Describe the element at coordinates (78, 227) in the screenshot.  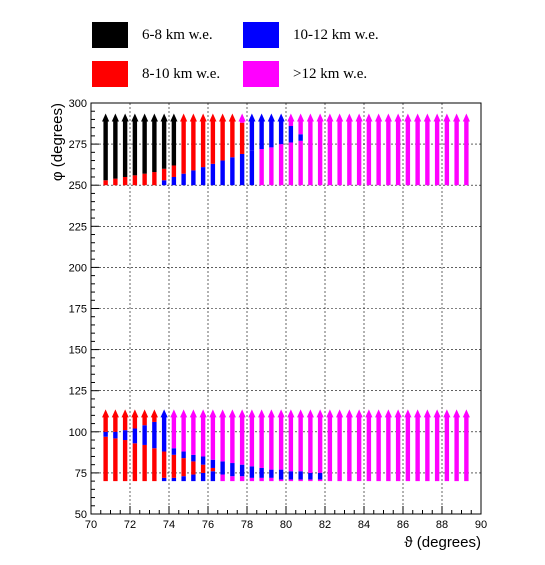
I see `y-tick-label-7: 225` at that location.